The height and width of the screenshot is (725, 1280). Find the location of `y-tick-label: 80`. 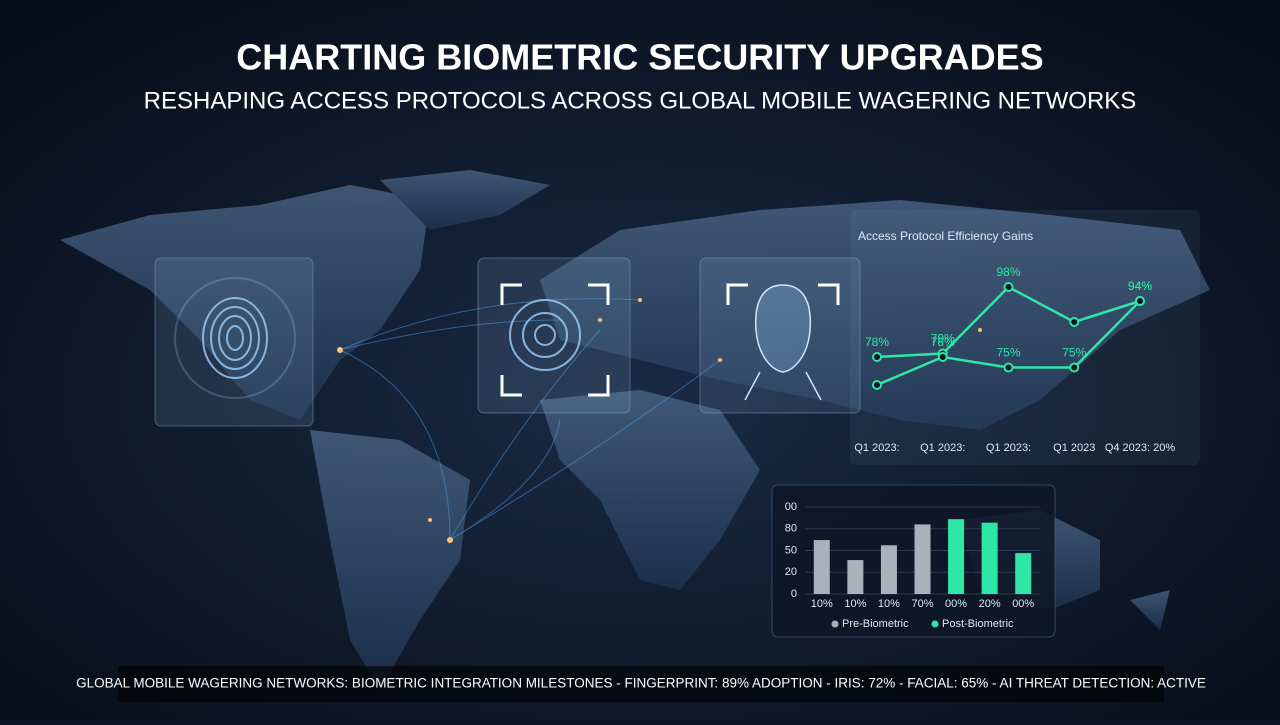

y-tick-label: 80 is located at coordinates (791, 529).